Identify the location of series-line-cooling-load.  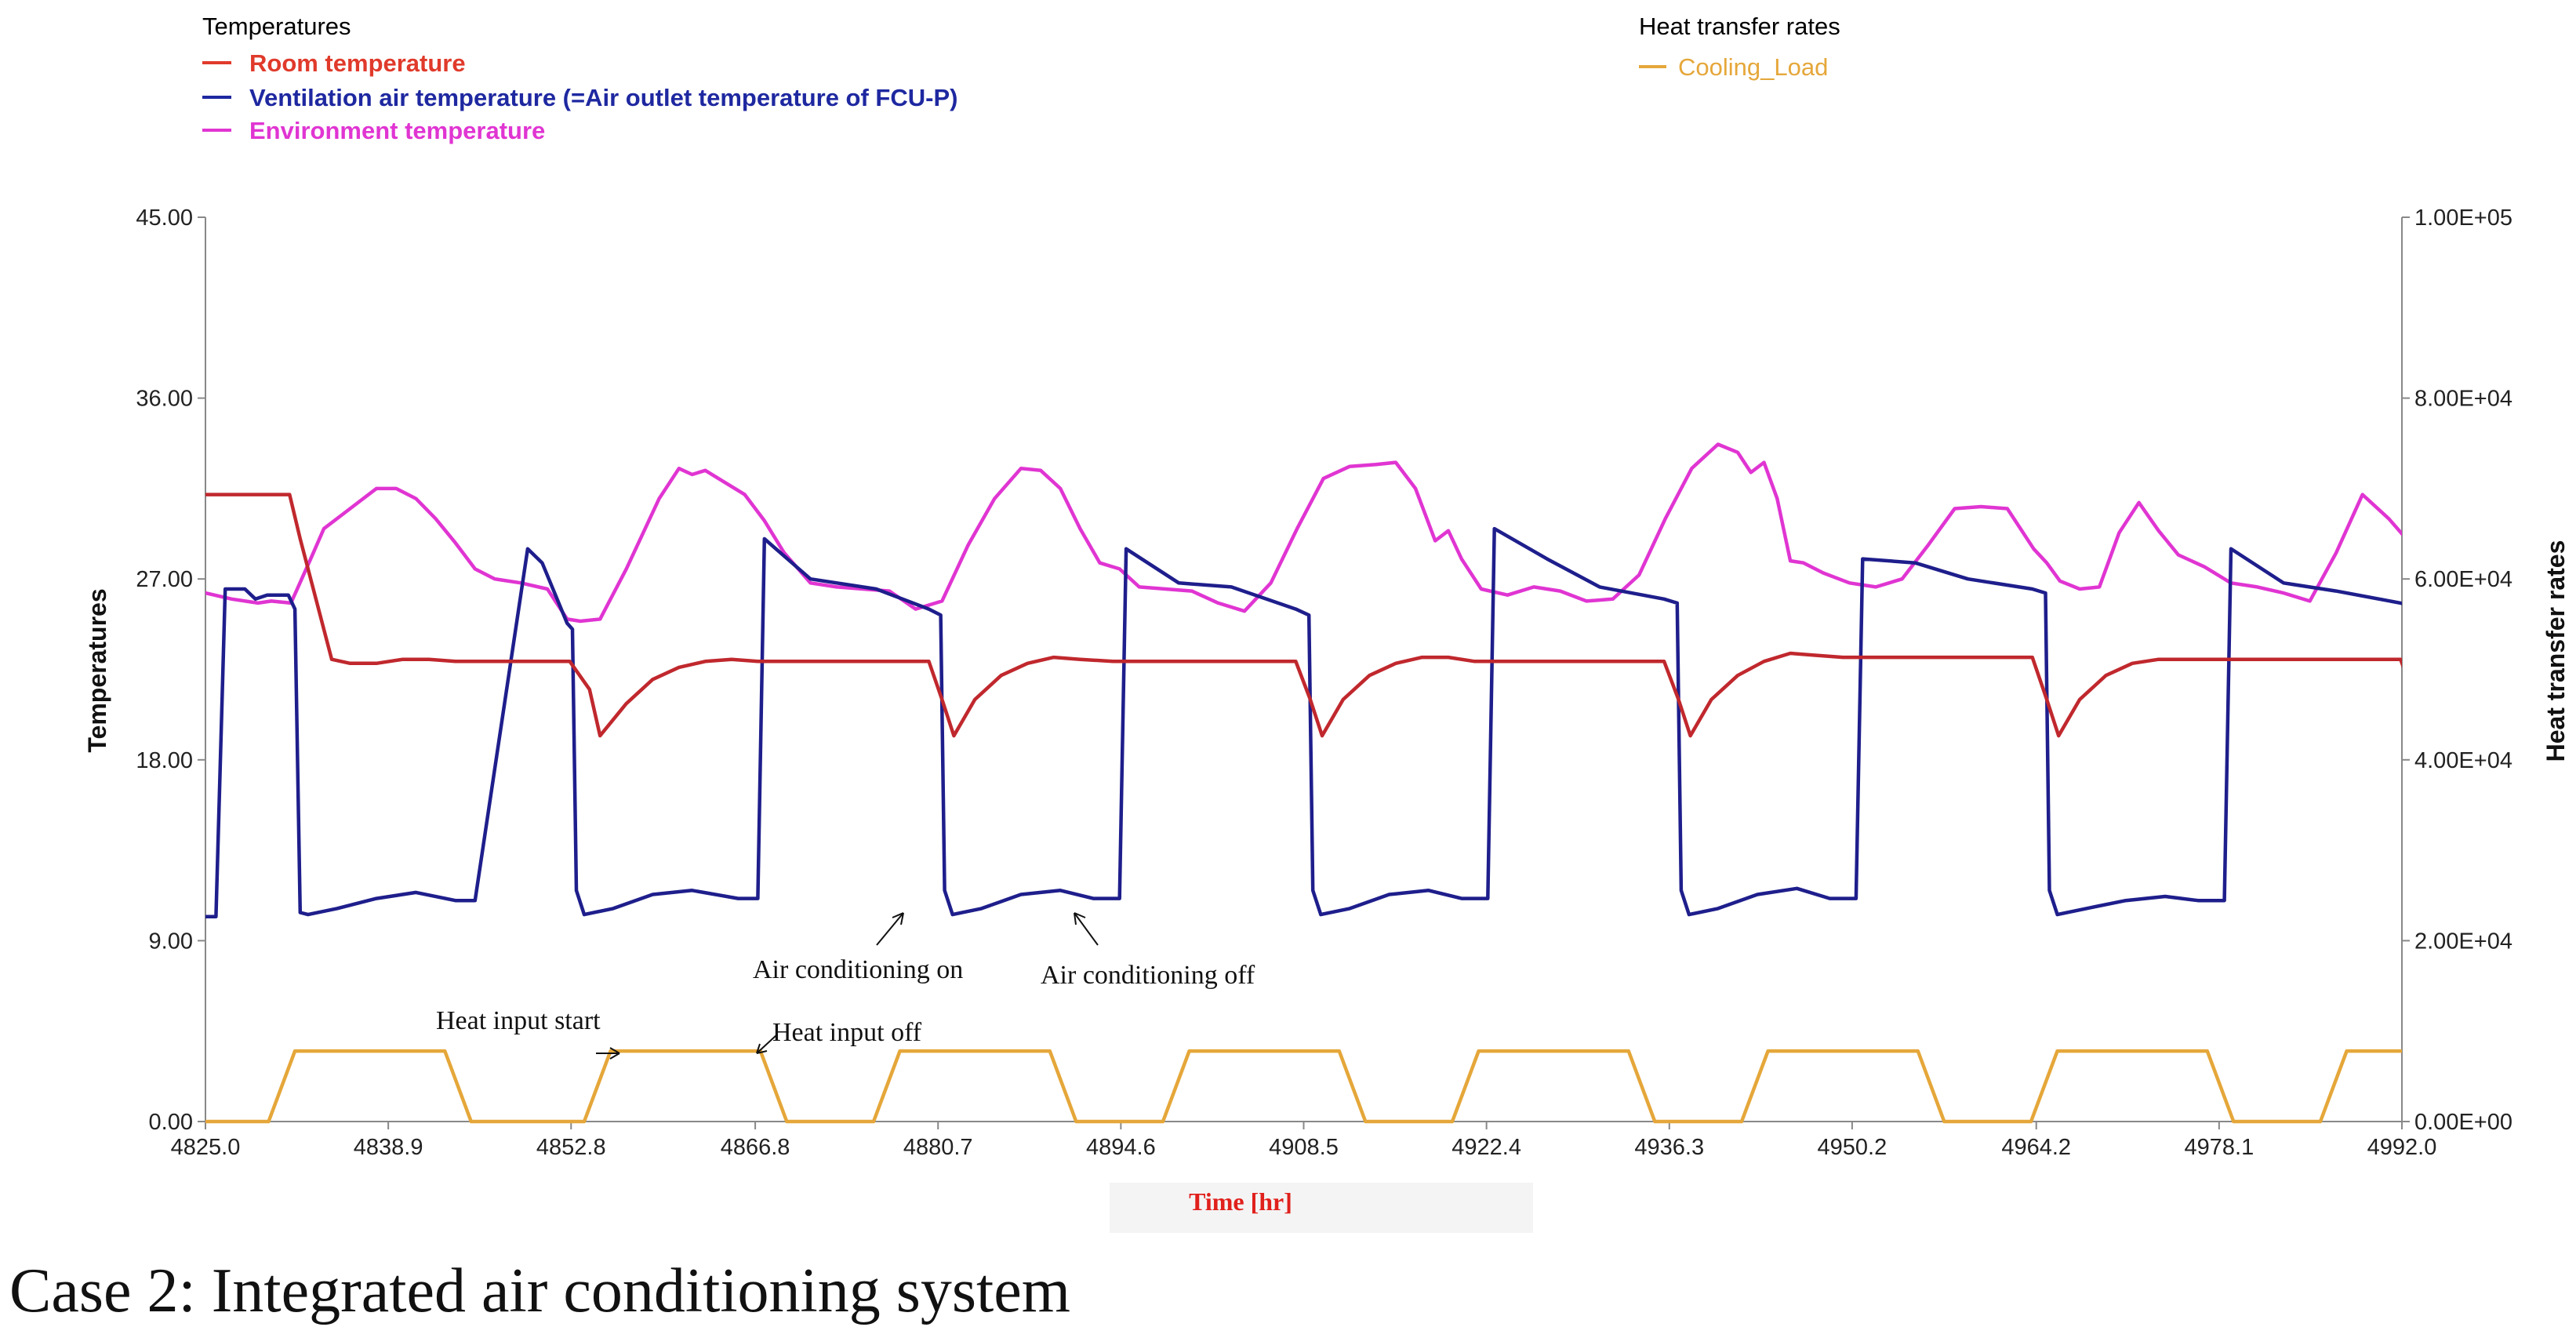
(1303, 1086).